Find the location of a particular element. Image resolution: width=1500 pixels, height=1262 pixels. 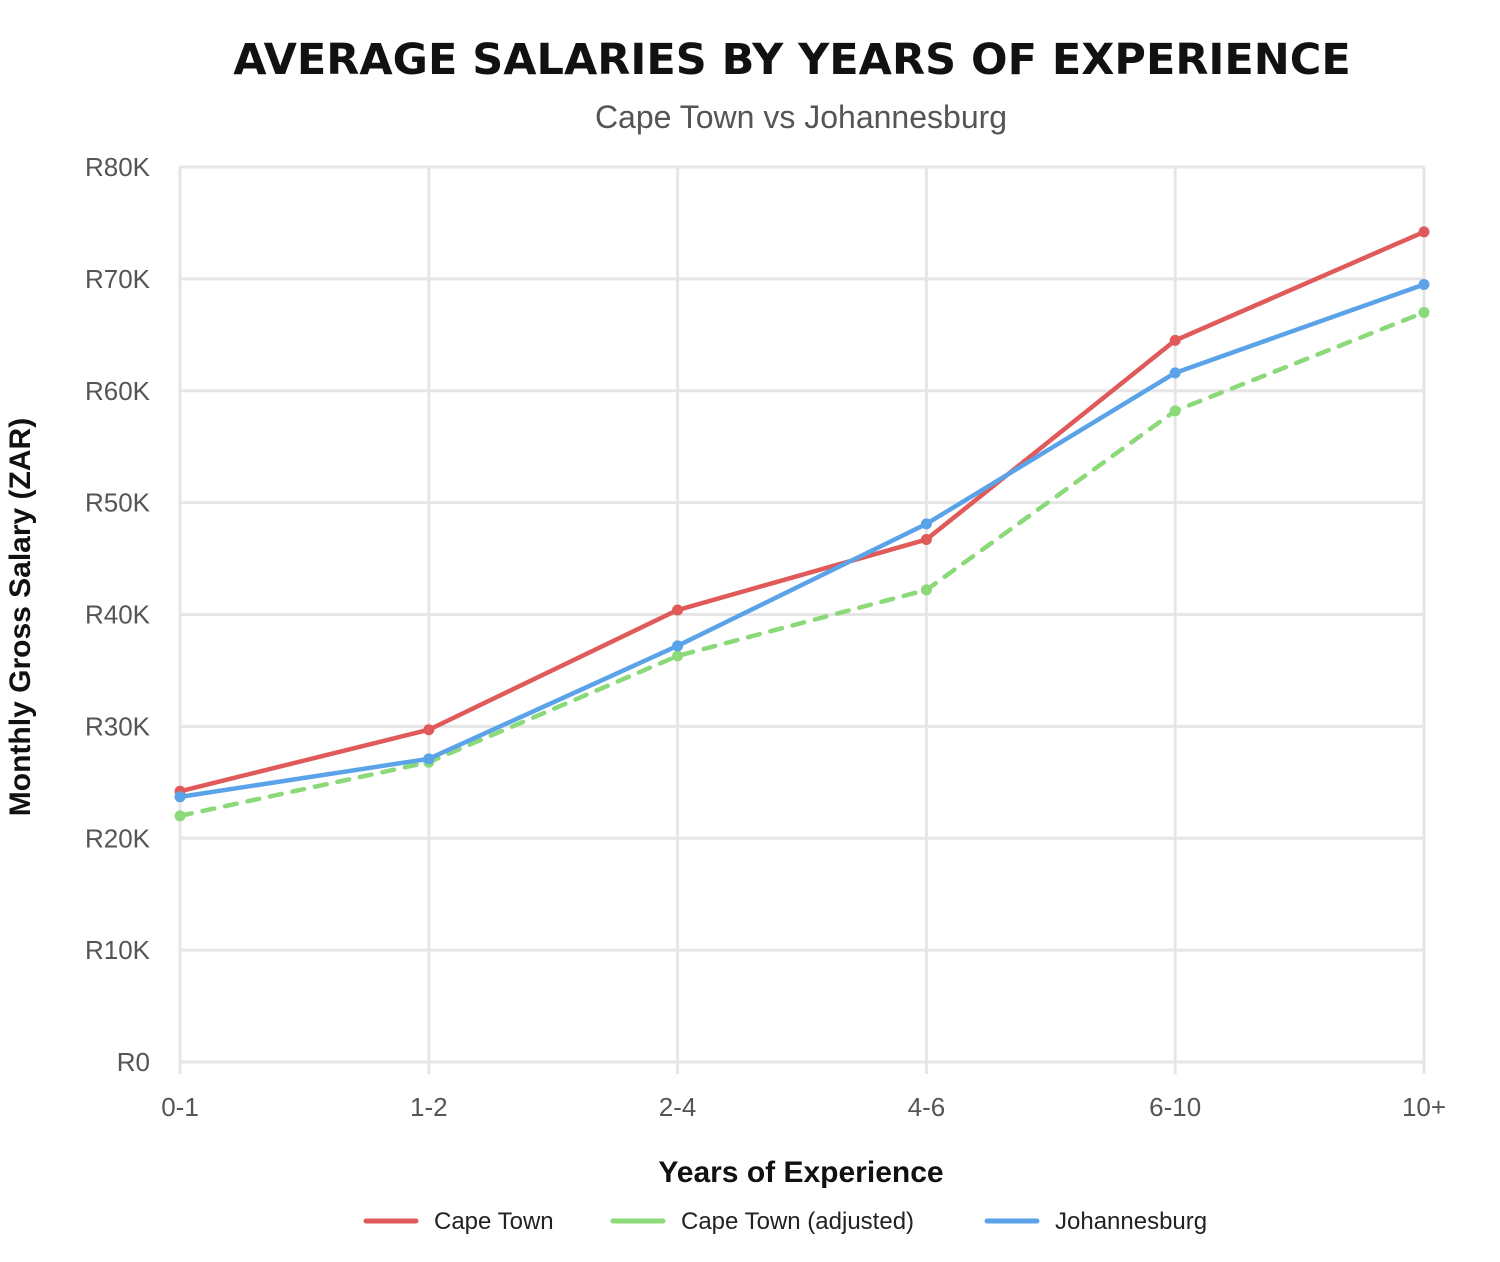

y-tick-label: R10K is located at coordinates (118, 950).